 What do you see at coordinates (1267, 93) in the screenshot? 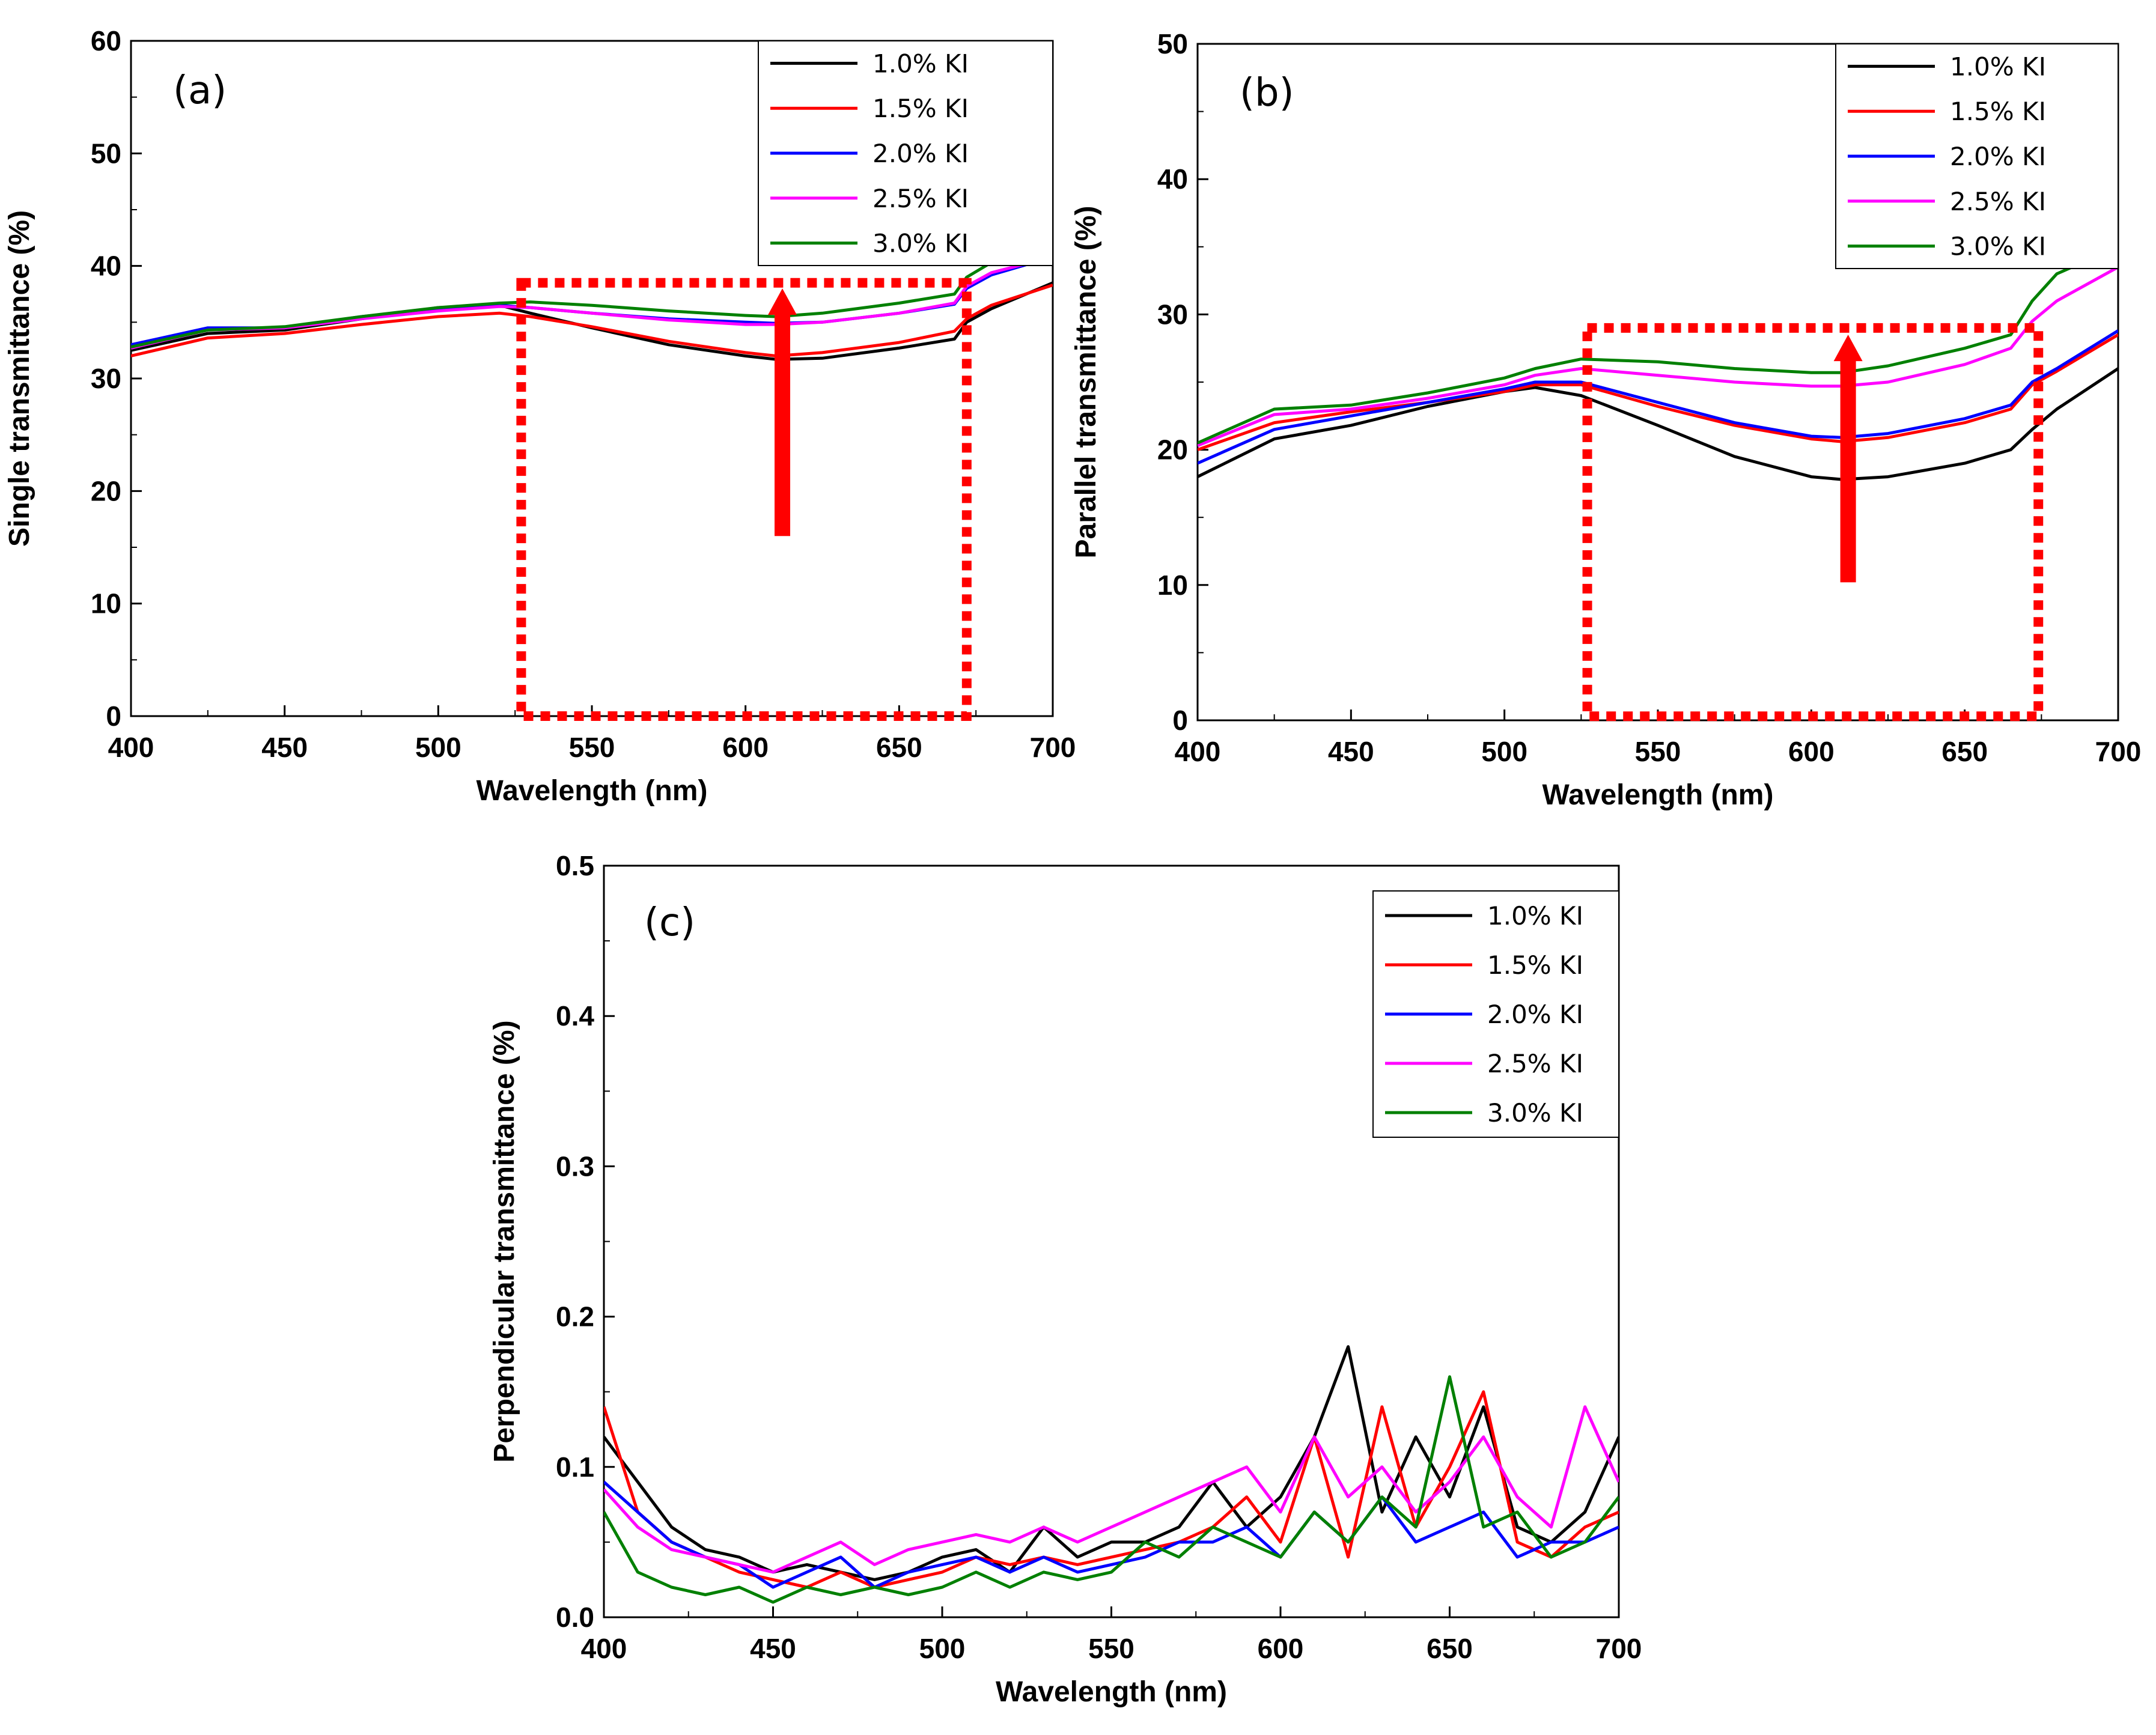
I see `panel-label: (b)` at bounding box center [1267, 93].